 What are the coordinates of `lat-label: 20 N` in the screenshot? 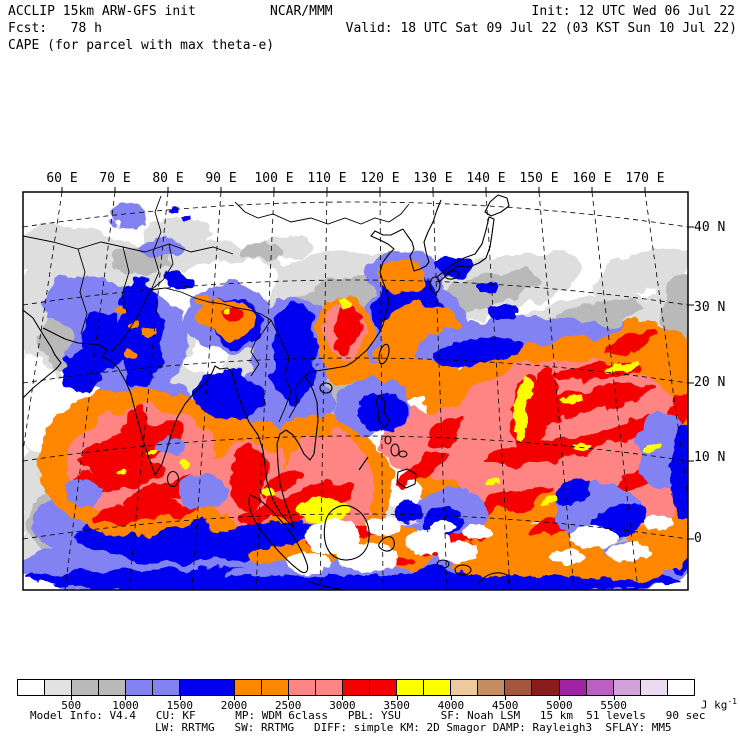 It's located at (710, 382).